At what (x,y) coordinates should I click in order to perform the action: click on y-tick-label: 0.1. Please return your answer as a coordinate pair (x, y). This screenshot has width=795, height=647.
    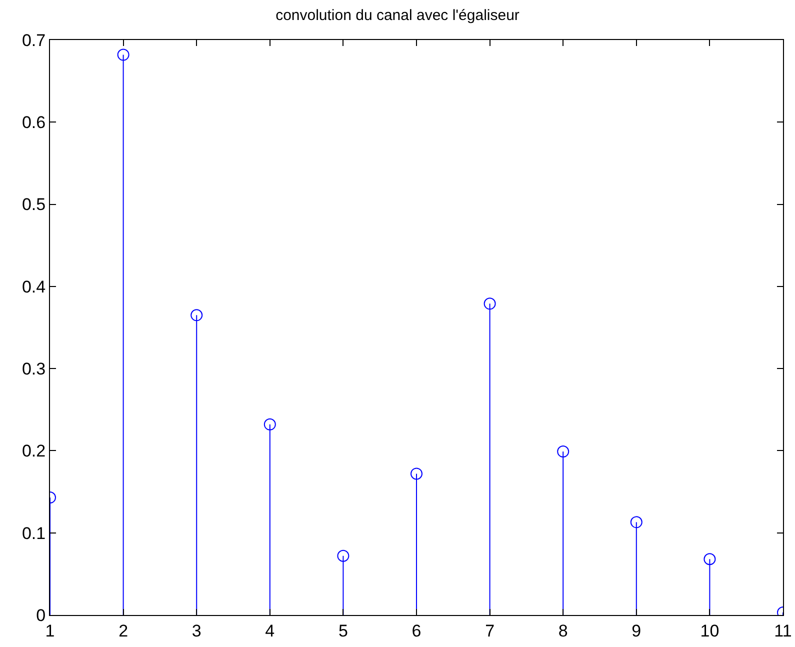
    Looking at the image, I should click on (34, 533).